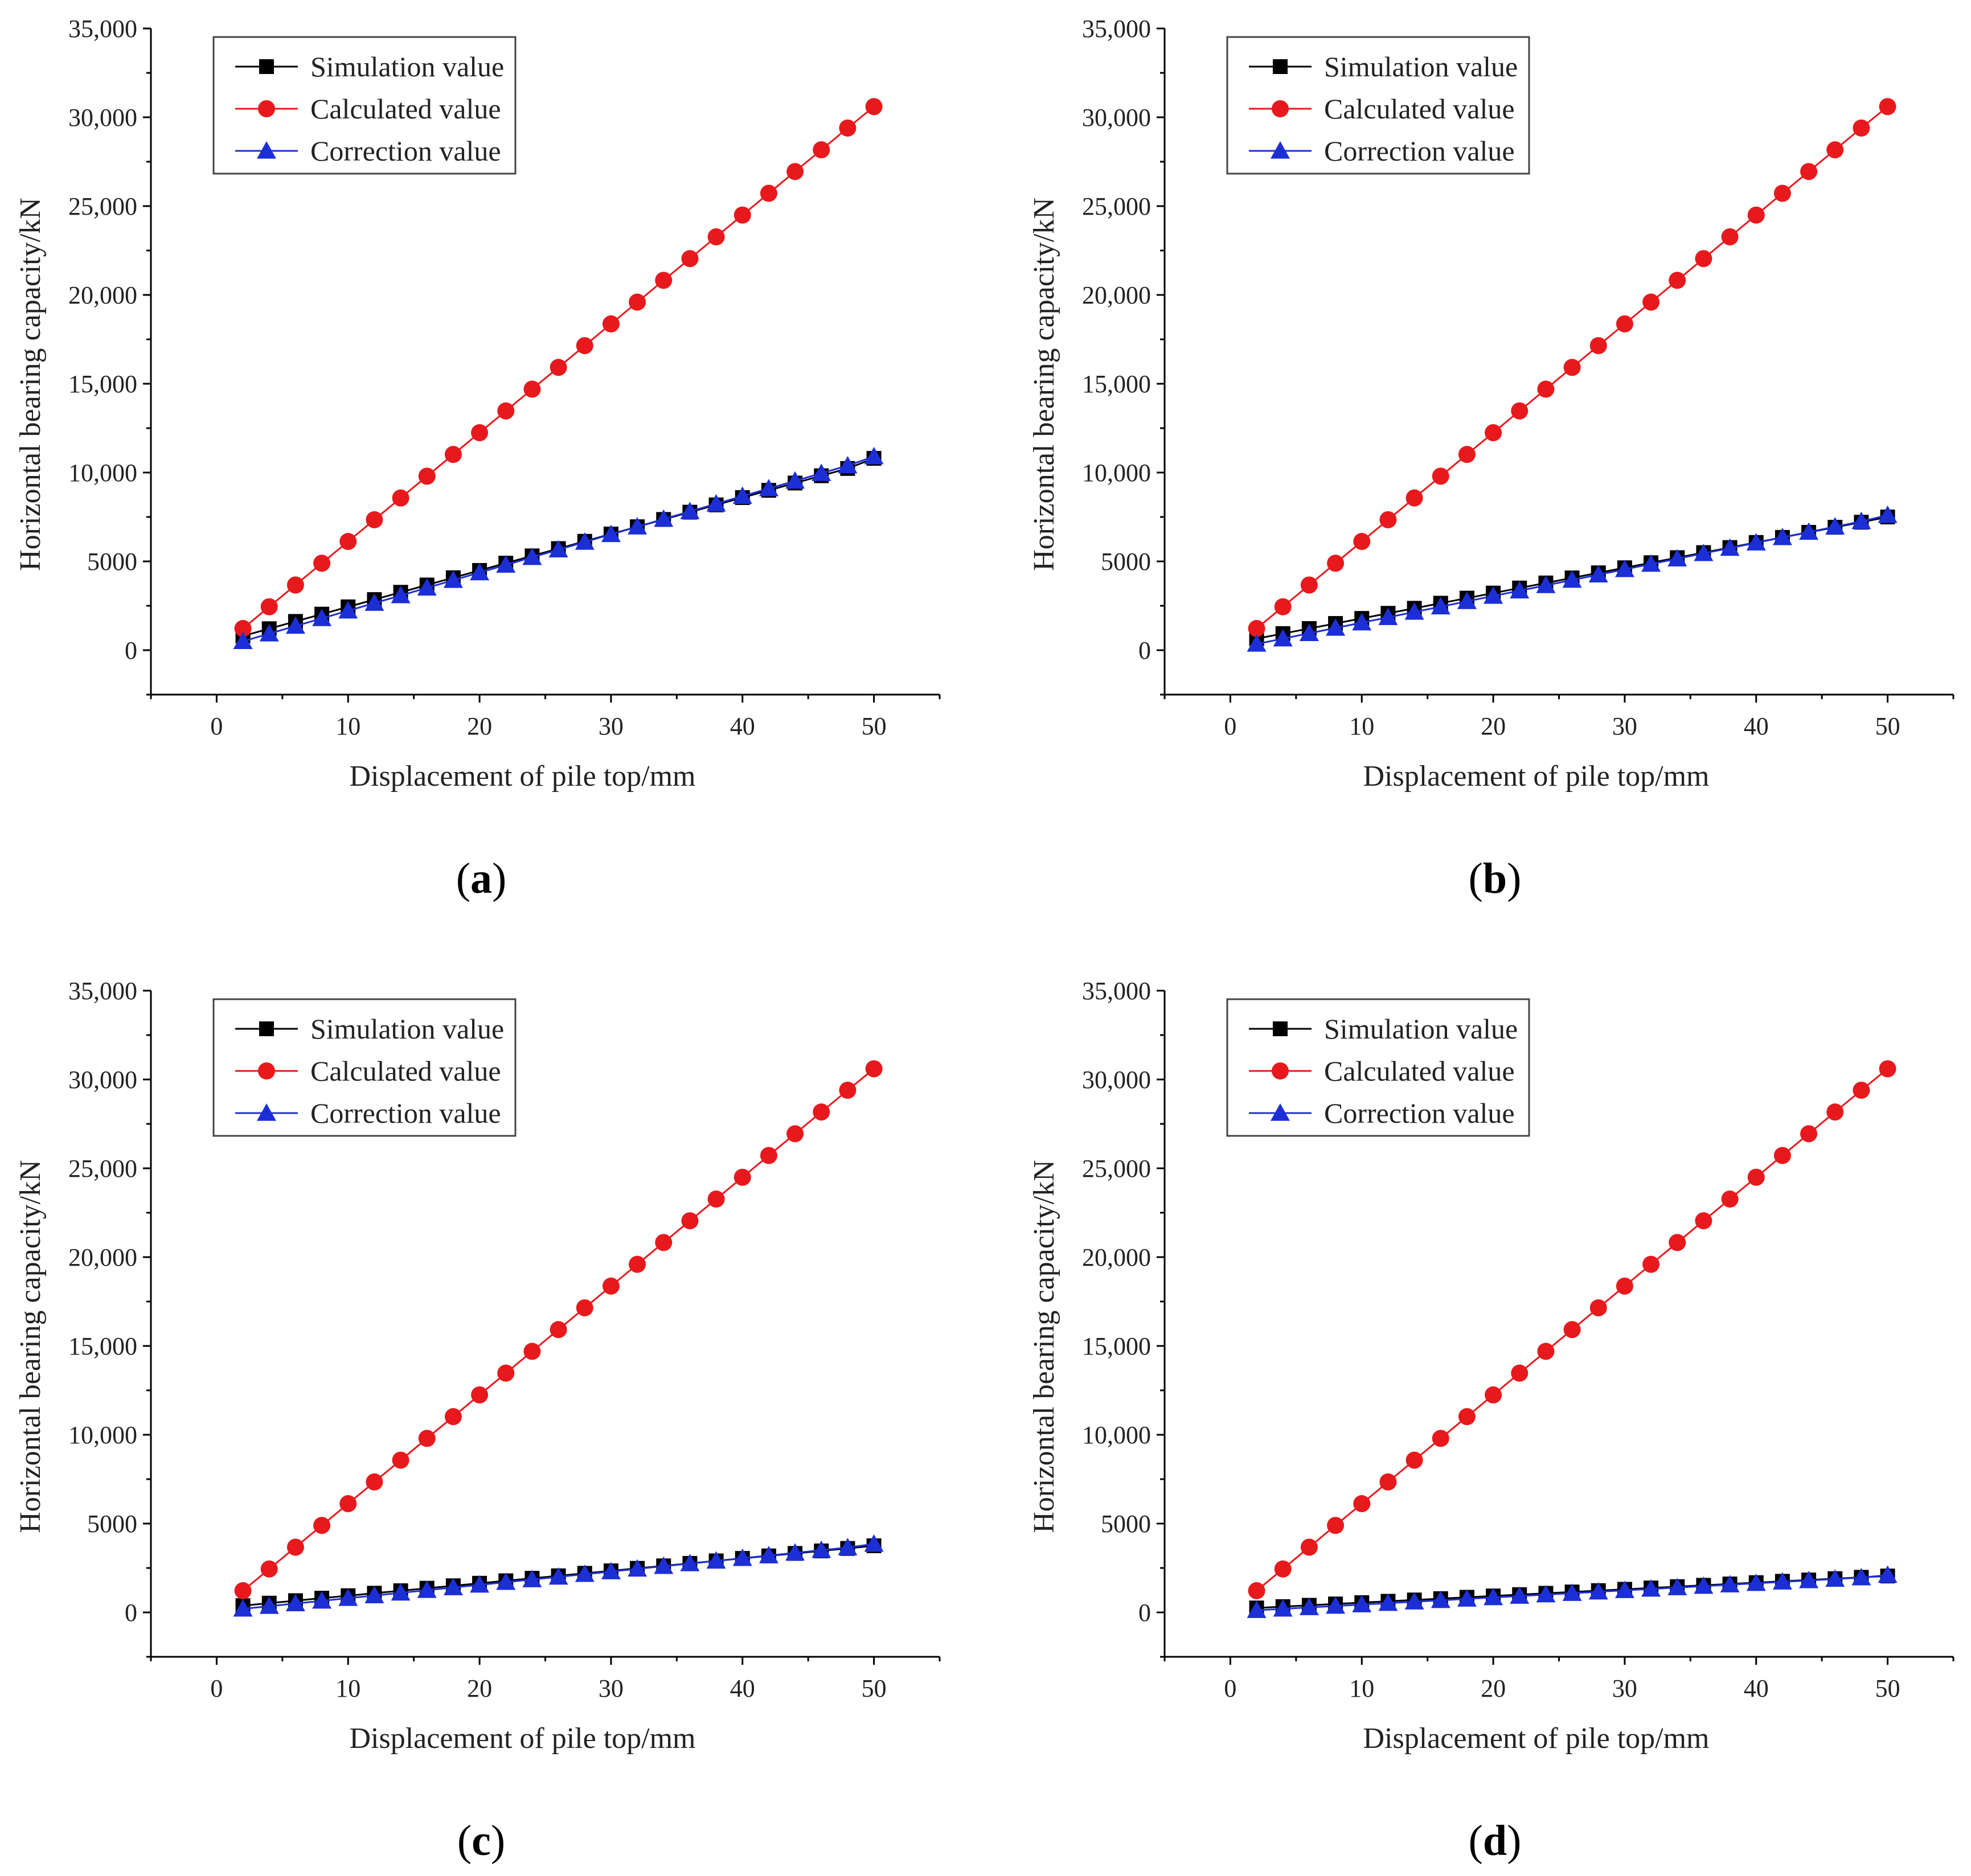 Image resolution: width=1971 pixels, height=1876 pixels. Describe the element at coordinates (266, 1112) in the screenshot. I see `legend-marker` at that location.